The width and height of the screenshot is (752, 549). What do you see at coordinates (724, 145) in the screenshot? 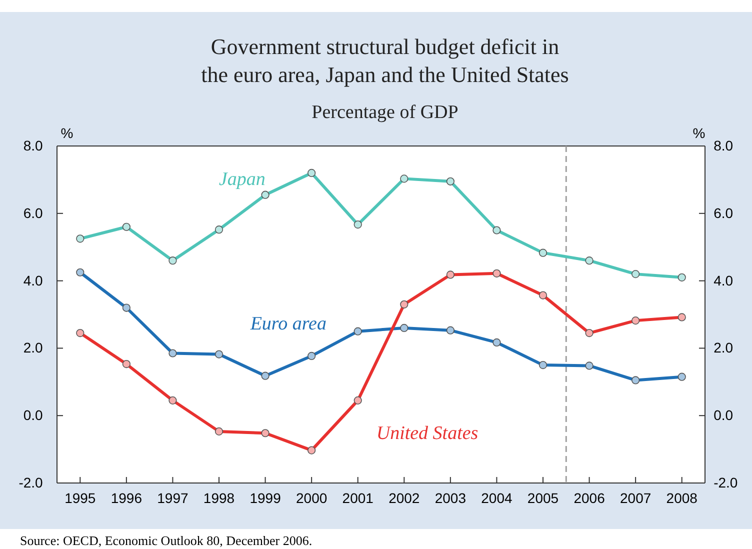
I see `y2-tick-label: 8.0` at bounding box center [724, 145].